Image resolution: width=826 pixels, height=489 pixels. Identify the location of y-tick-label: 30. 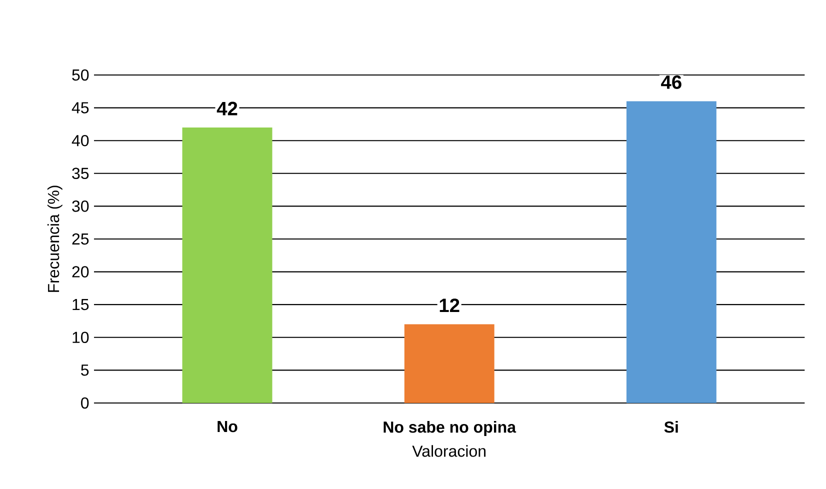
(80, 206).